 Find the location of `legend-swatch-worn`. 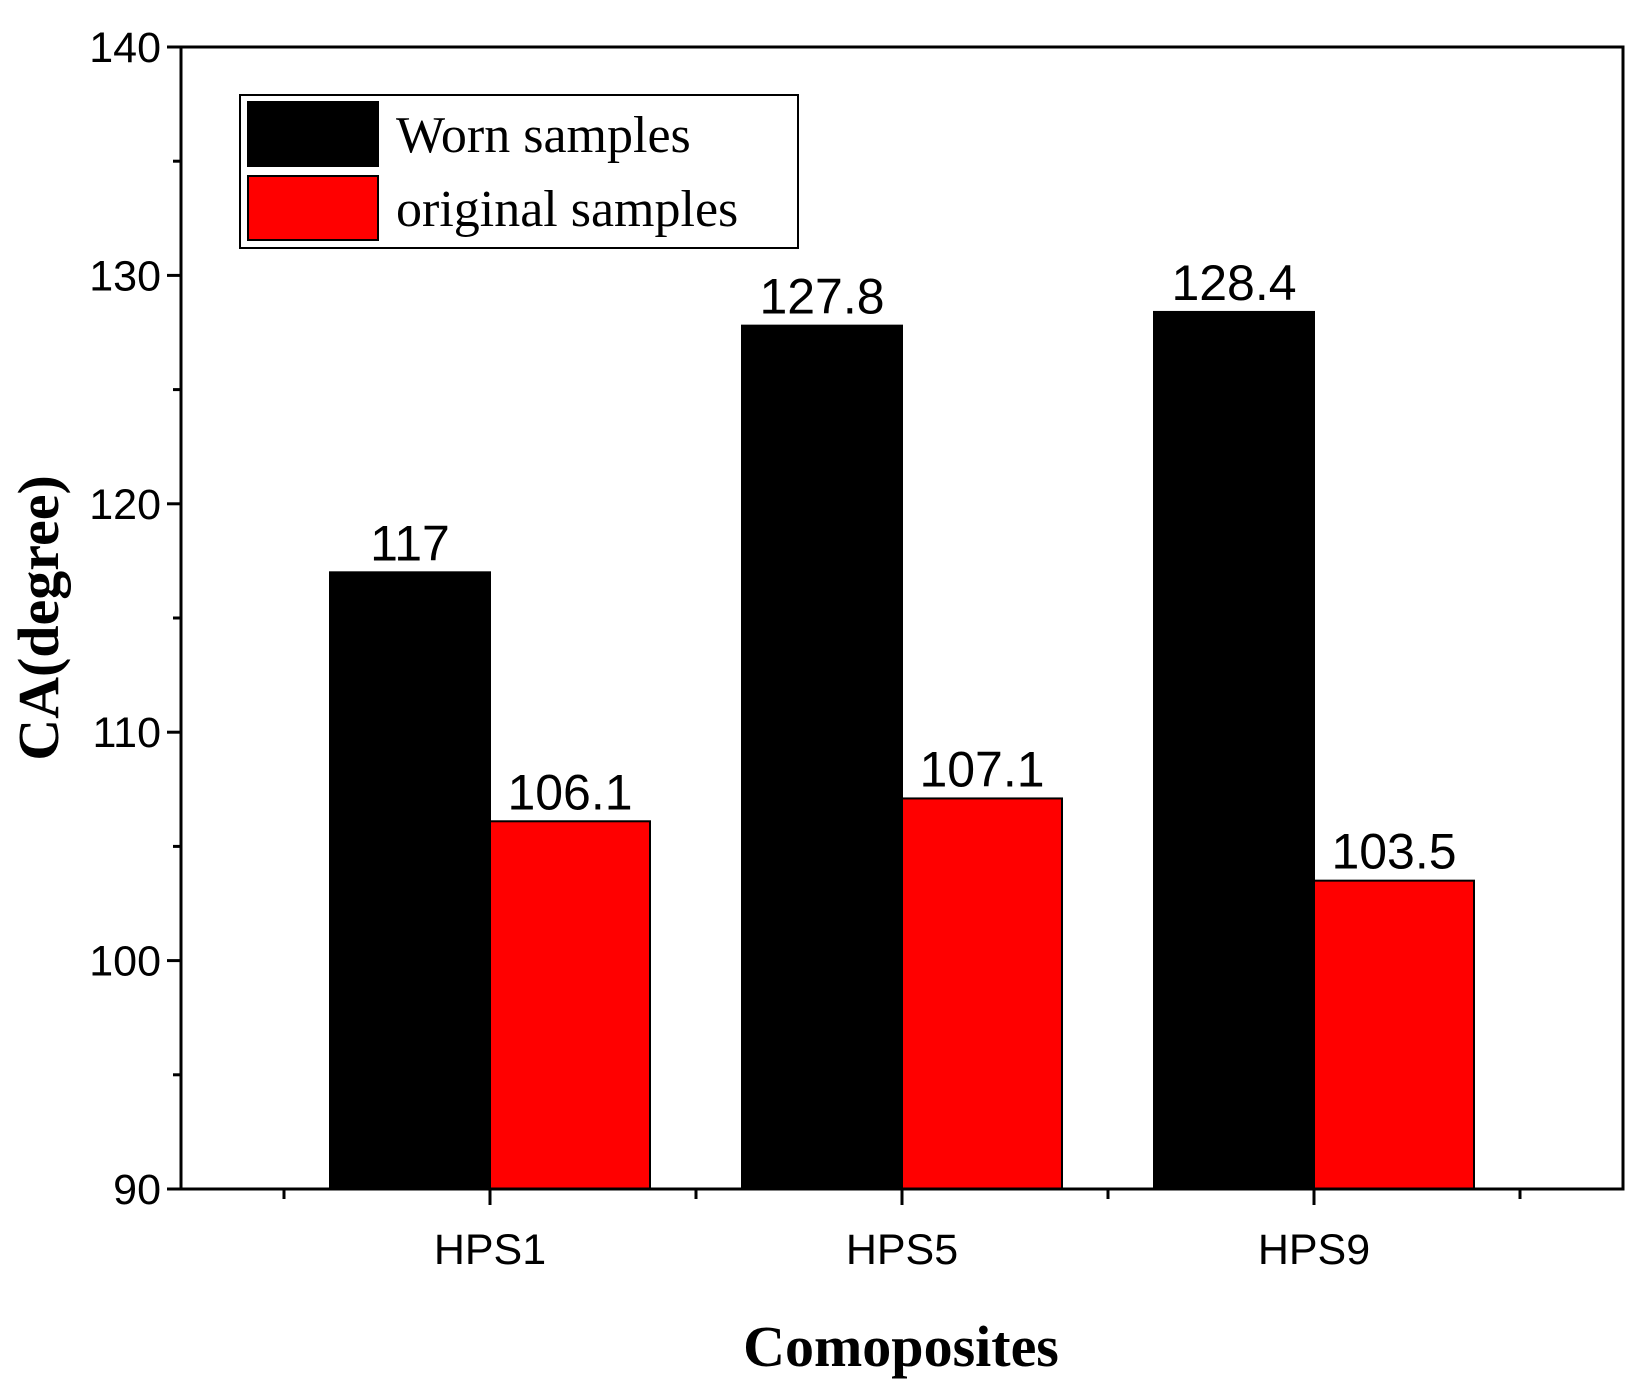

legend-swatch-worn is located at coordinates (313, 134).